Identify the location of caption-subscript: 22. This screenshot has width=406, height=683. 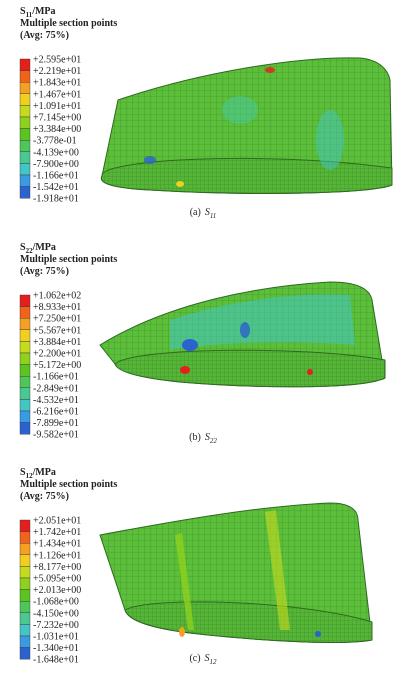
(214, 441).